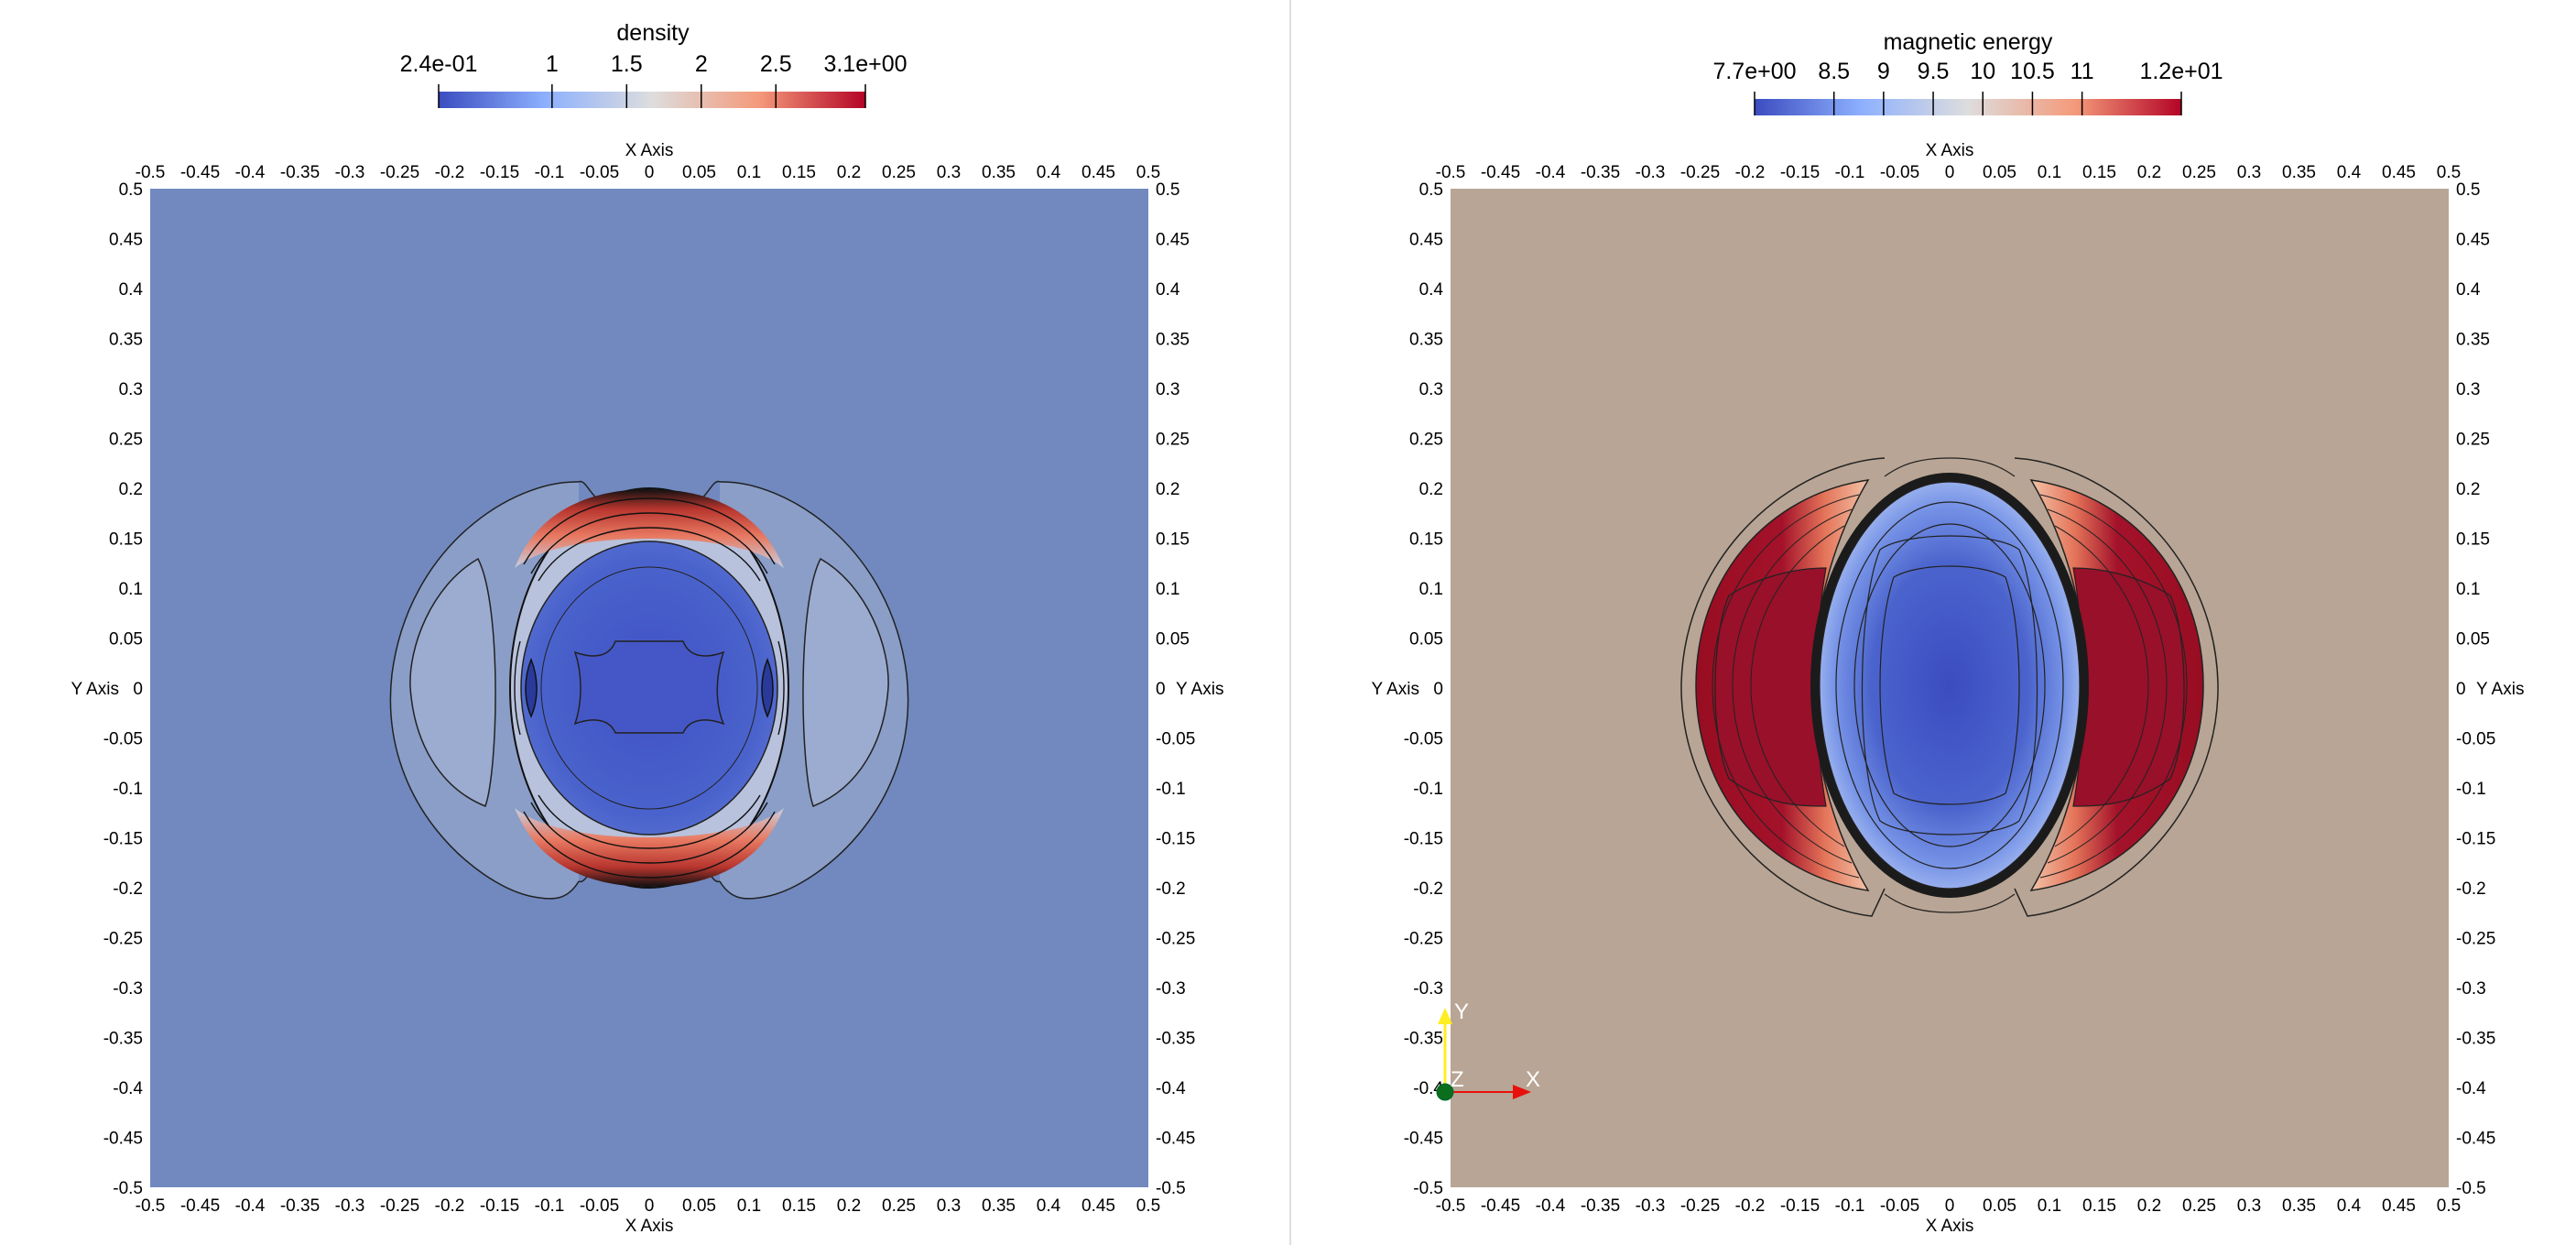  I want to click on y-tick-label-left: -0.2, so click(128, 889).